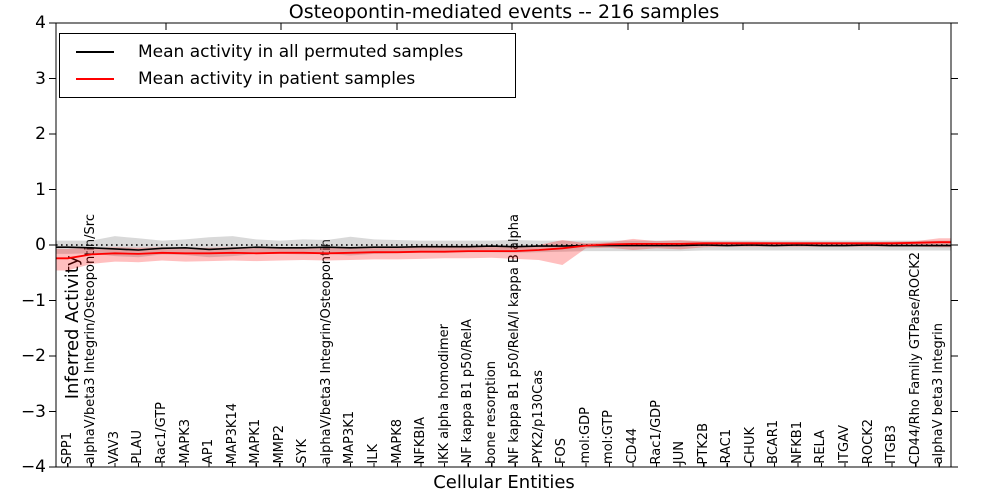 The height and width of the screenshot is (500, 1000). I want to click on y-tick-label: 2, so click(40, 134).